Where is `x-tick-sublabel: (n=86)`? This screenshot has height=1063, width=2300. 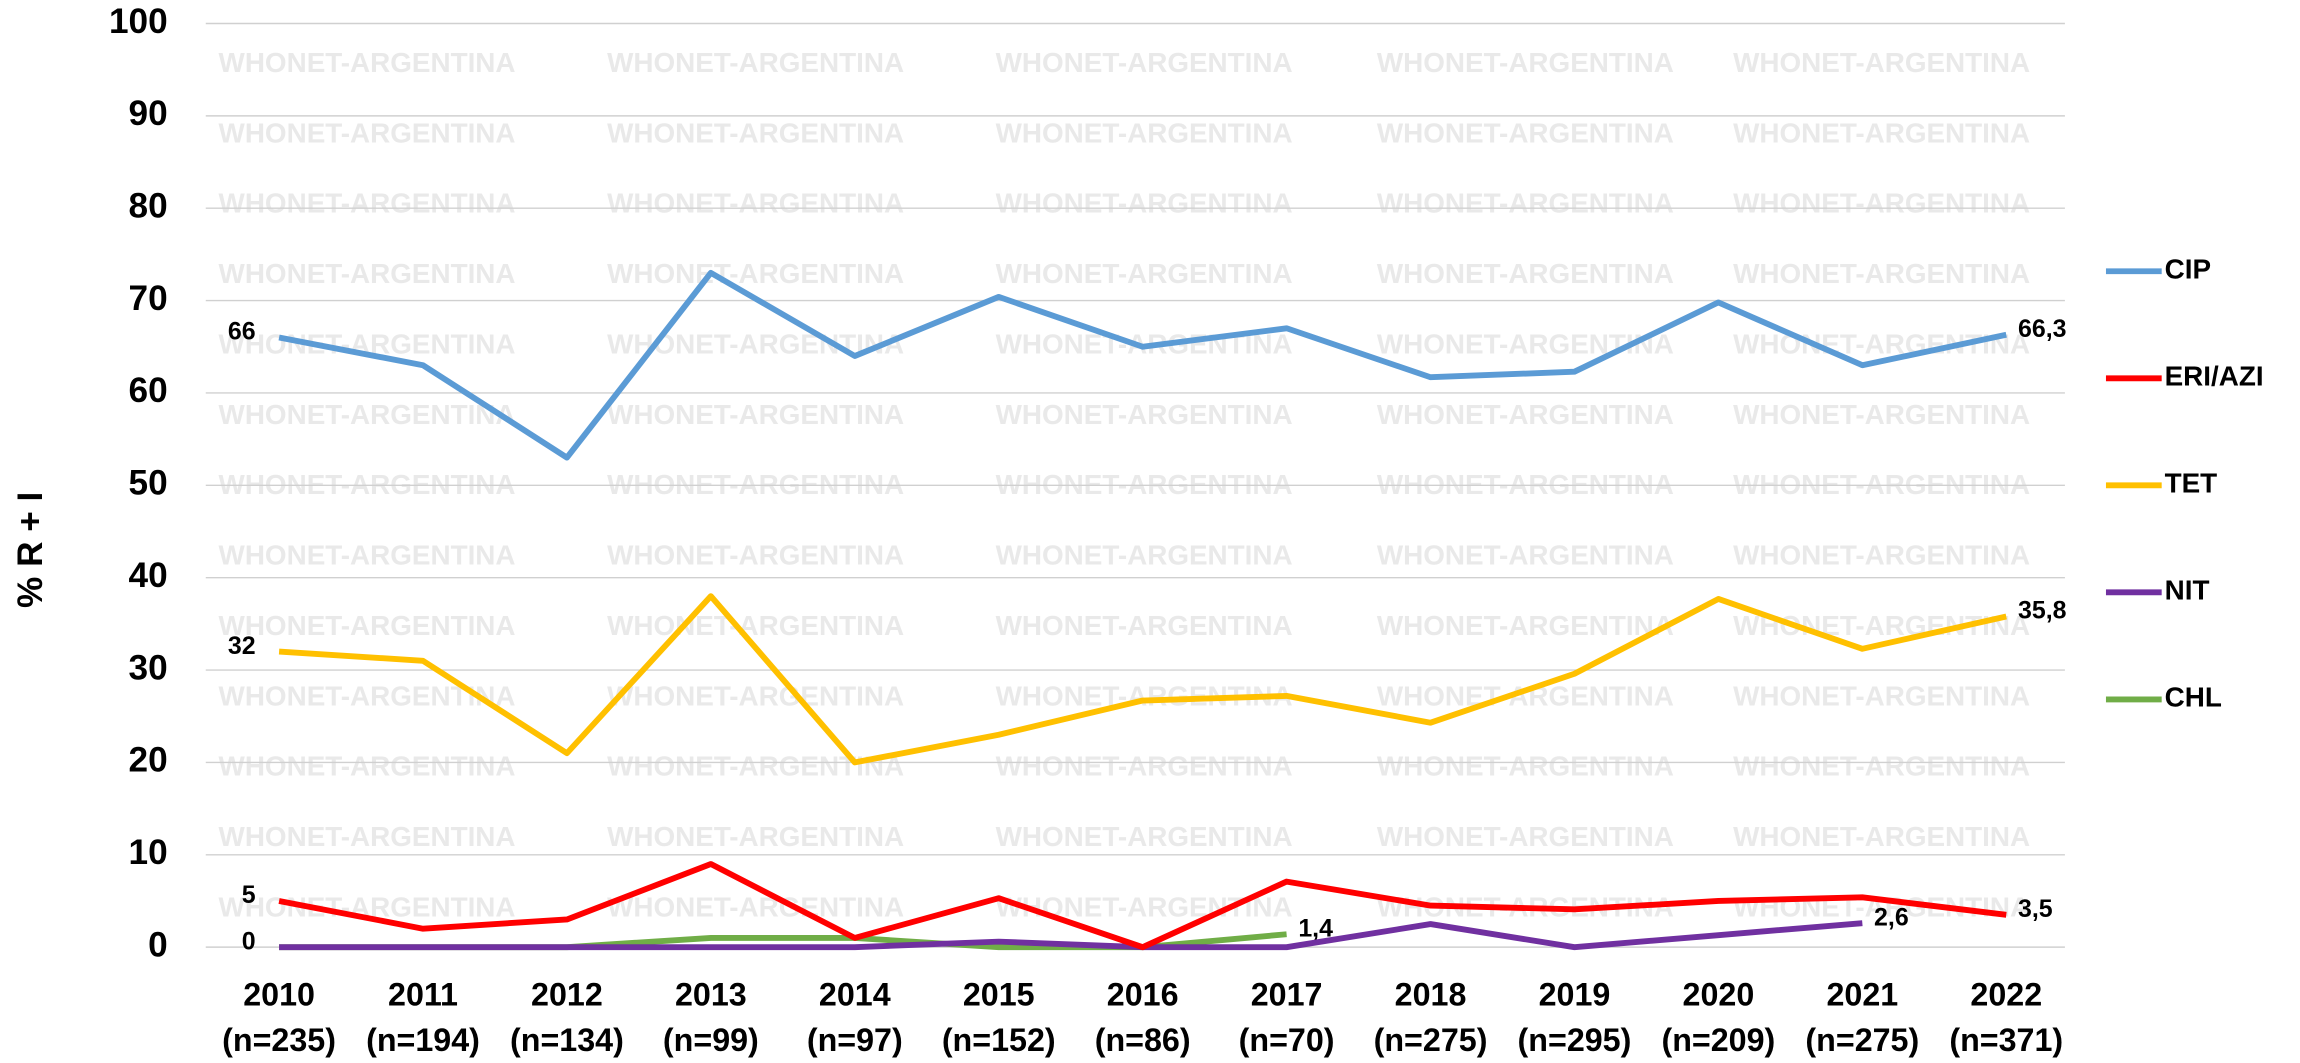
x-tick-sublabel: (n=86) is located at coordinates (1143, 1040).